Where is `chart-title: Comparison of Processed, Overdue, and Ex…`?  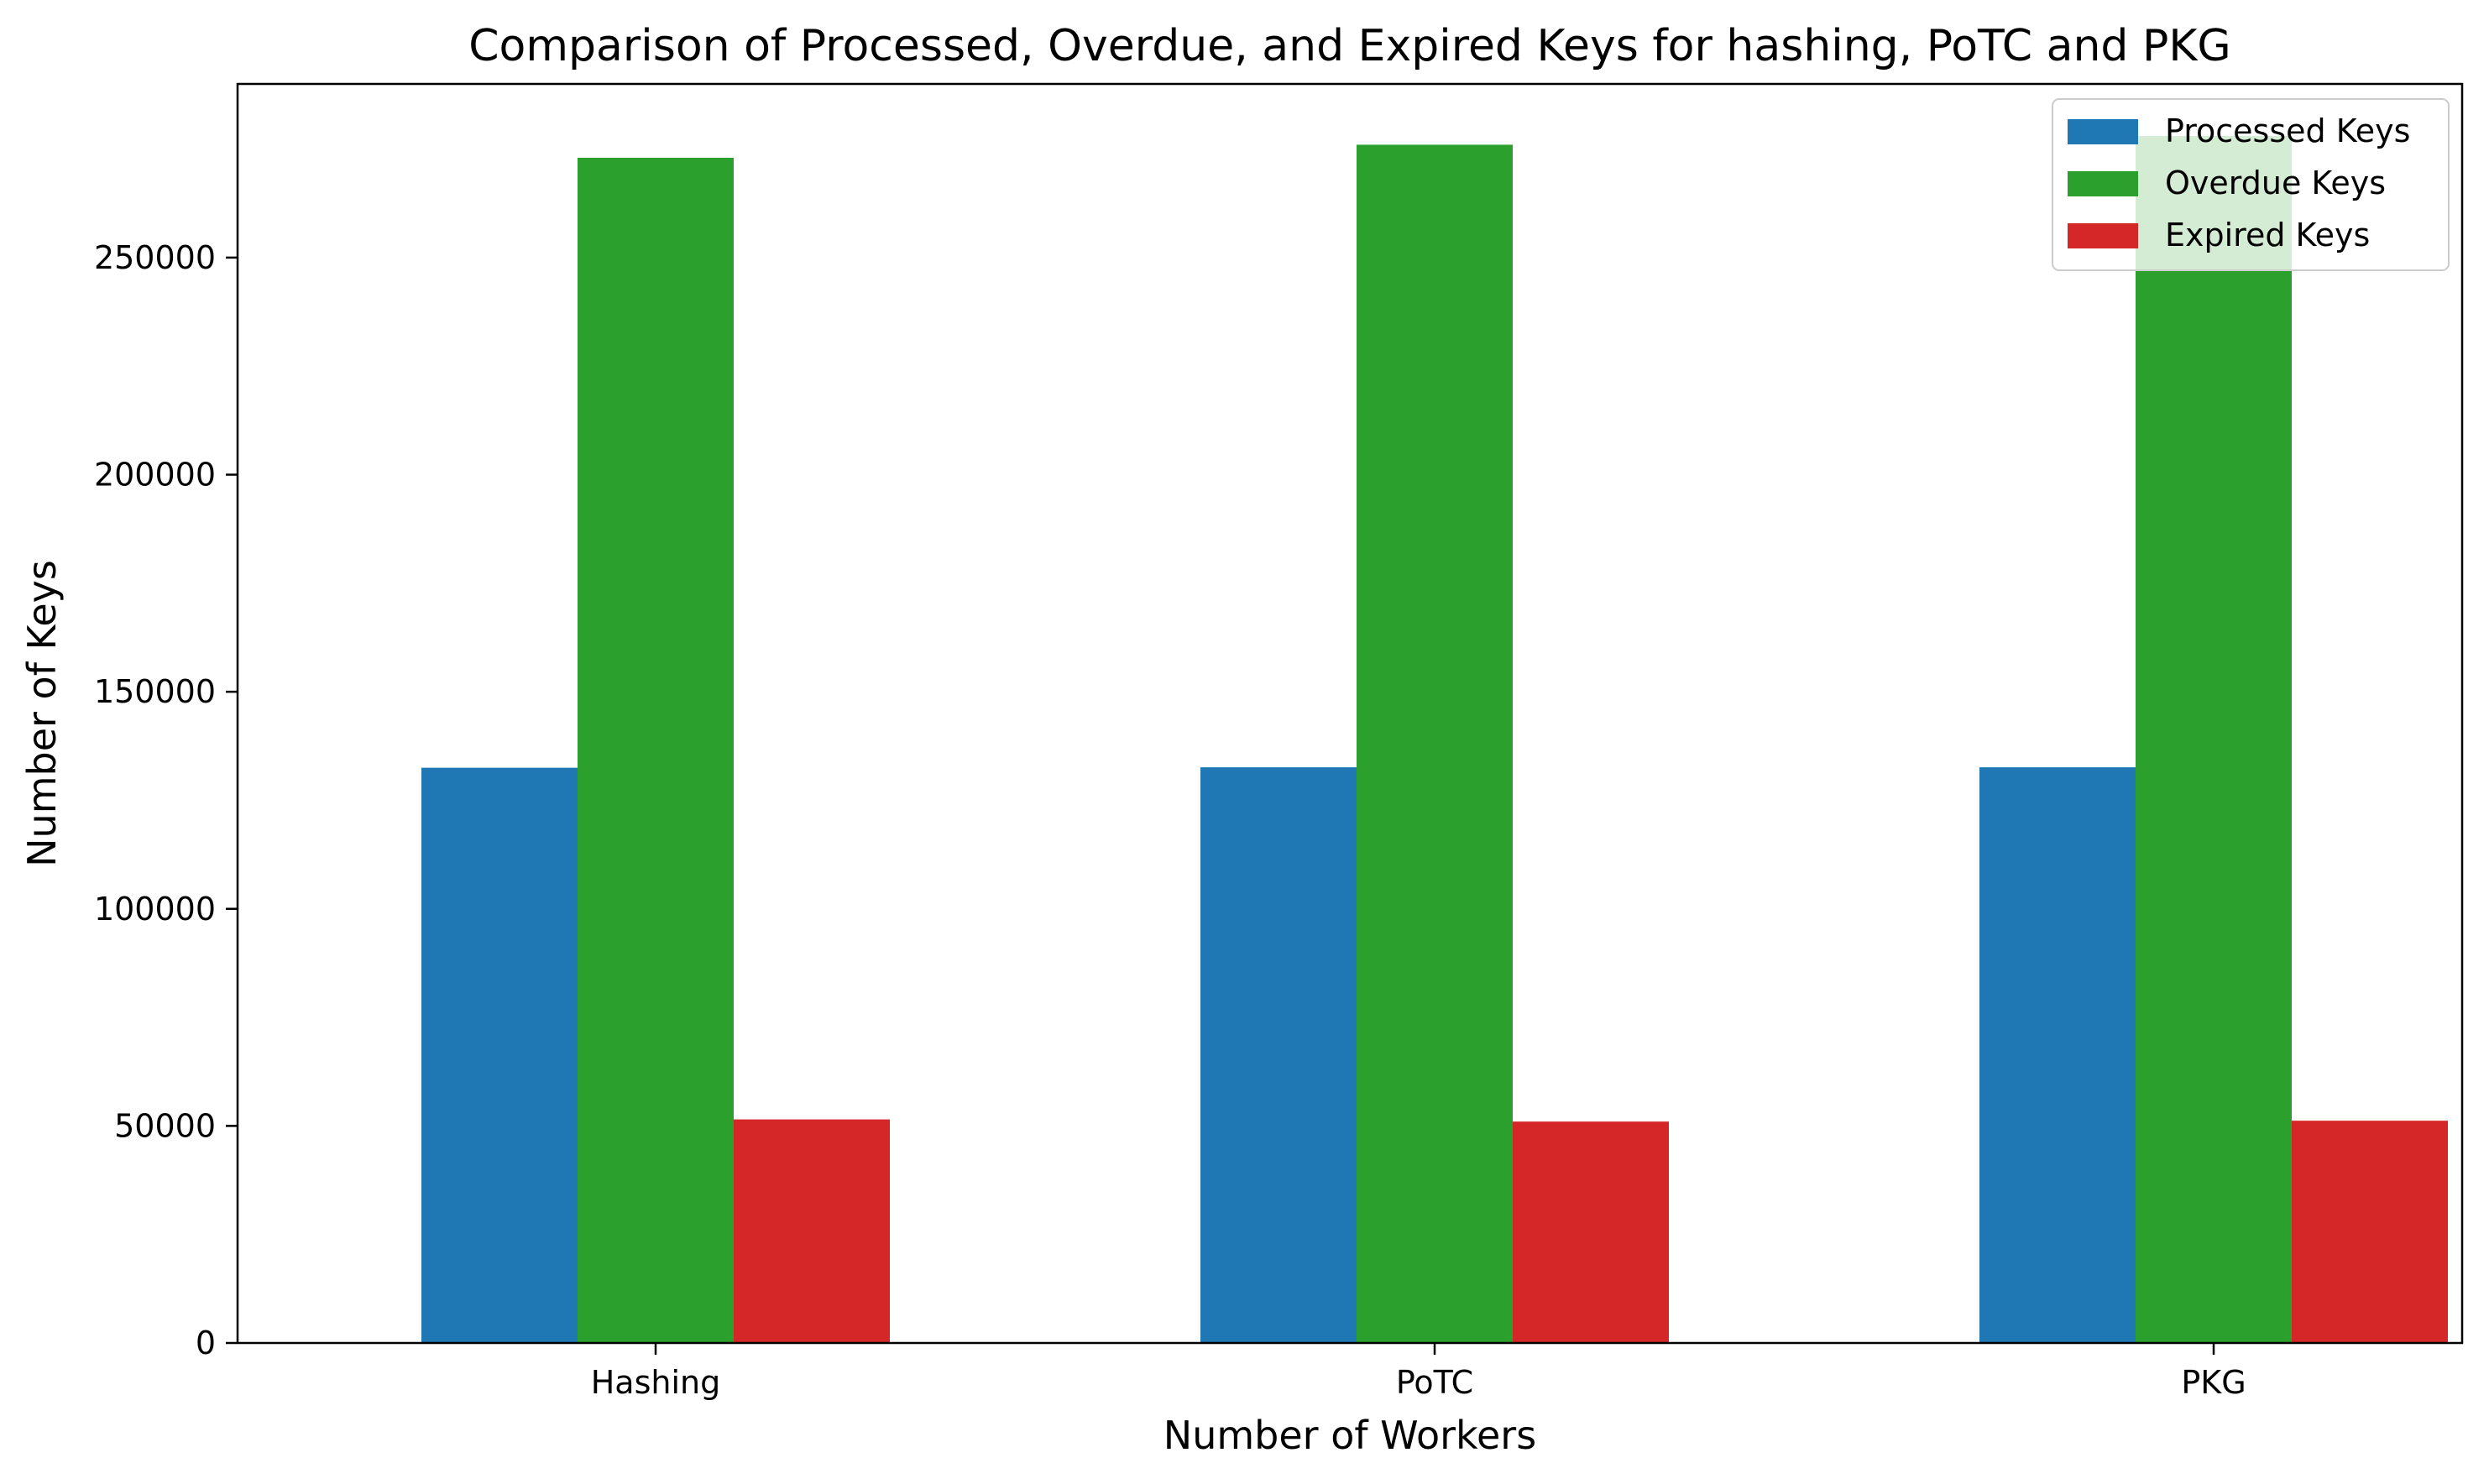
chart-title: Comparison of Processed, Overdue, and Ex… is located at coordinates (1349, 46).